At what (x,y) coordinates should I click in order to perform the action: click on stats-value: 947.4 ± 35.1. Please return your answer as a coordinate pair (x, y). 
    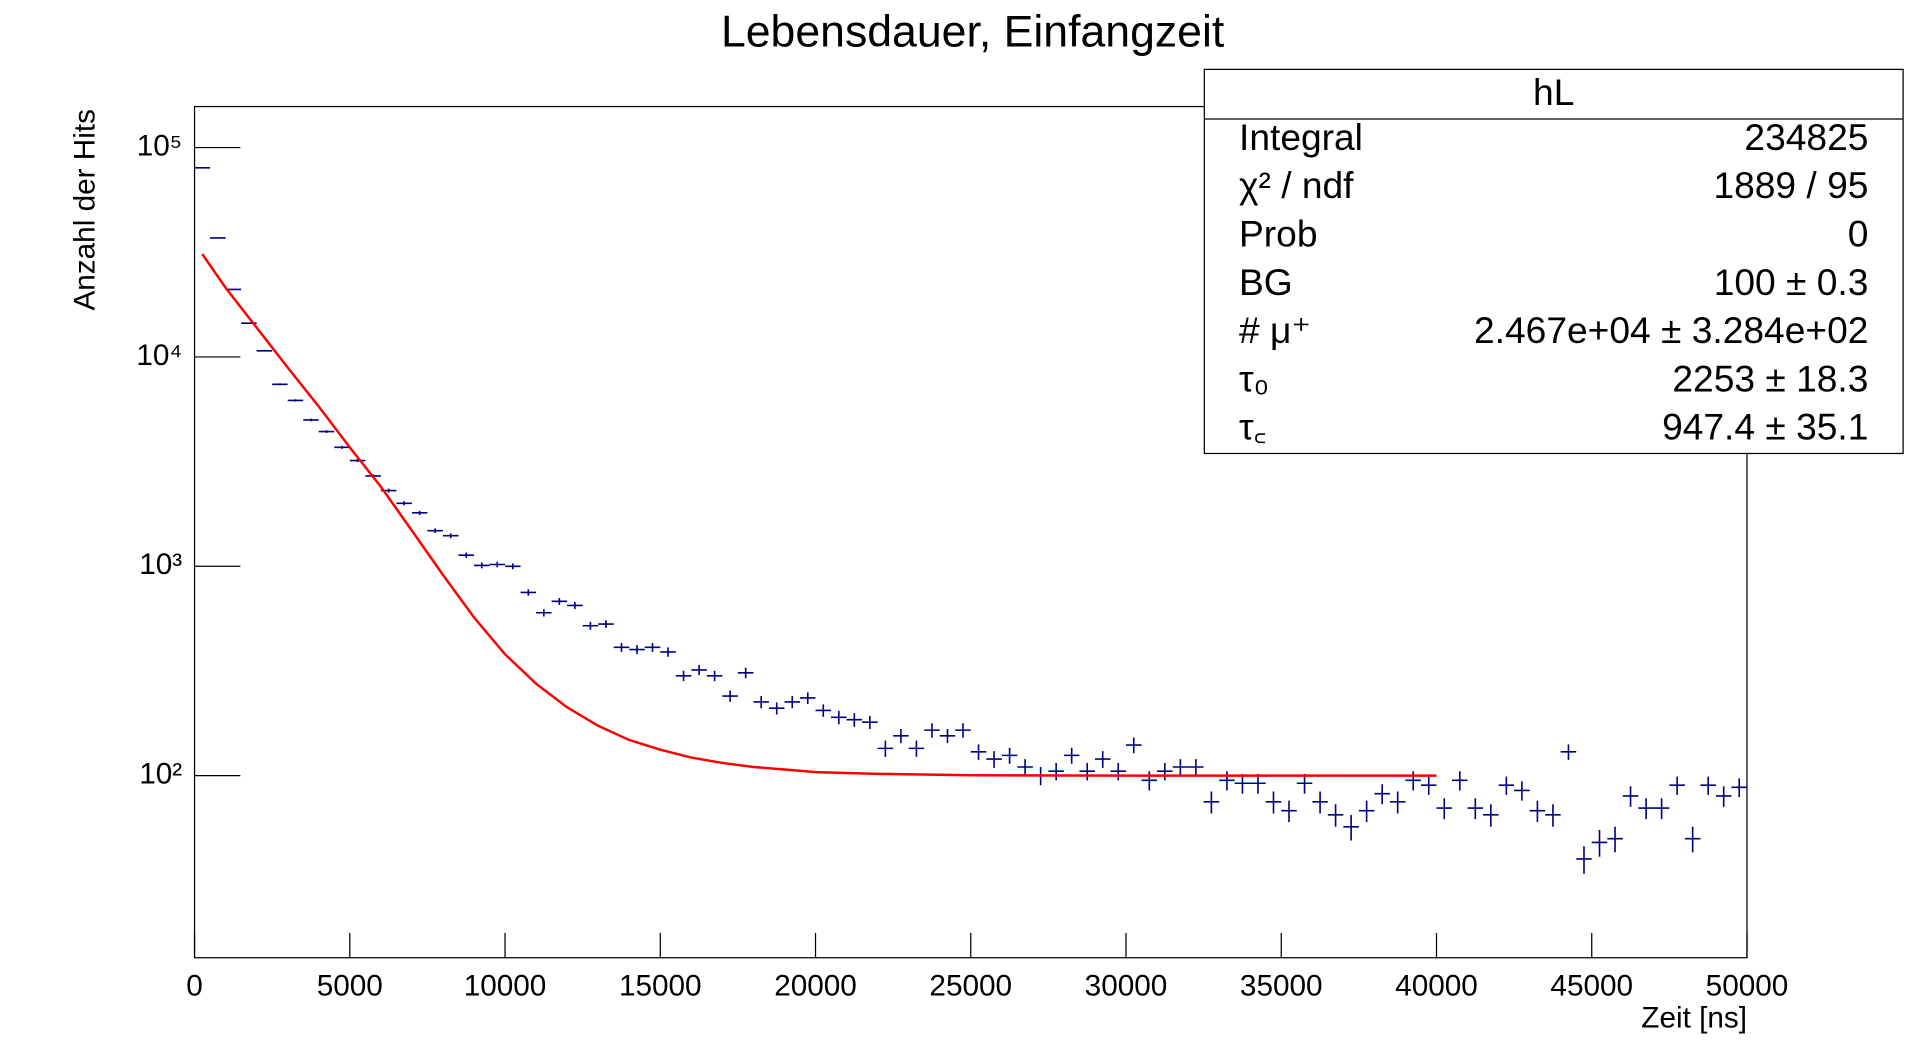
    Looking at the image, I should click on (1765, 427).